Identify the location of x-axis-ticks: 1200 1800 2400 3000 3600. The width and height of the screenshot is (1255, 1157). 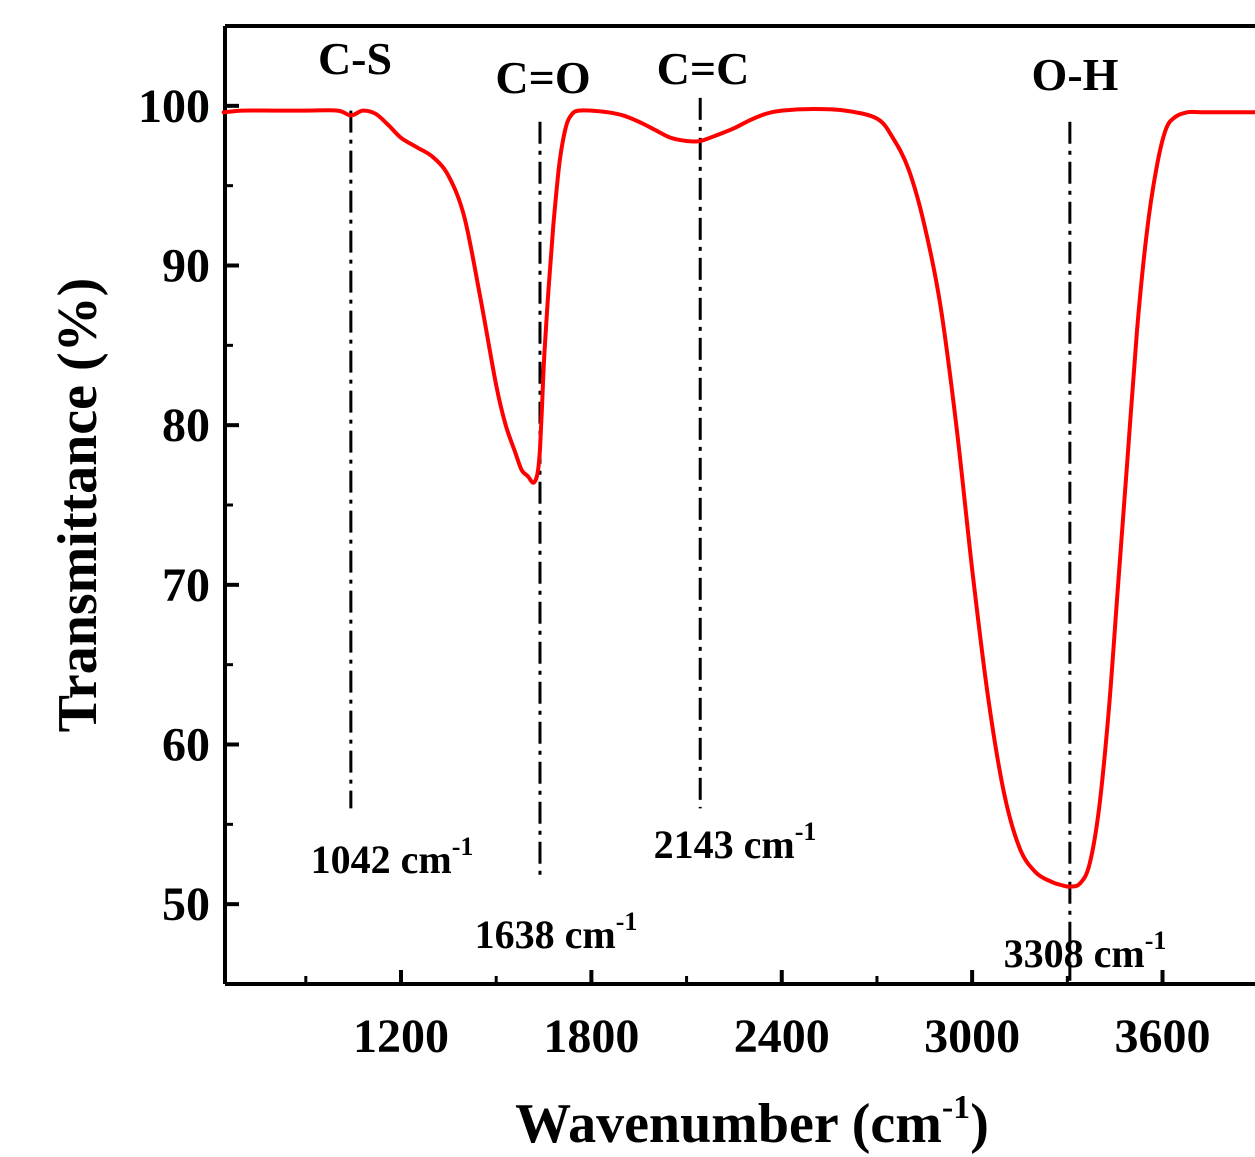
(757, 1016).